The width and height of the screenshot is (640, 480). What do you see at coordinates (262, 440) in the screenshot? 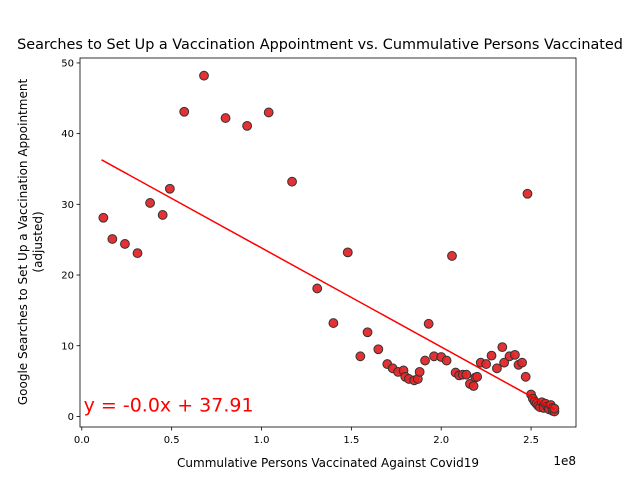
I see `x-tick-label: 1.0` at bounding box center [262, 440].